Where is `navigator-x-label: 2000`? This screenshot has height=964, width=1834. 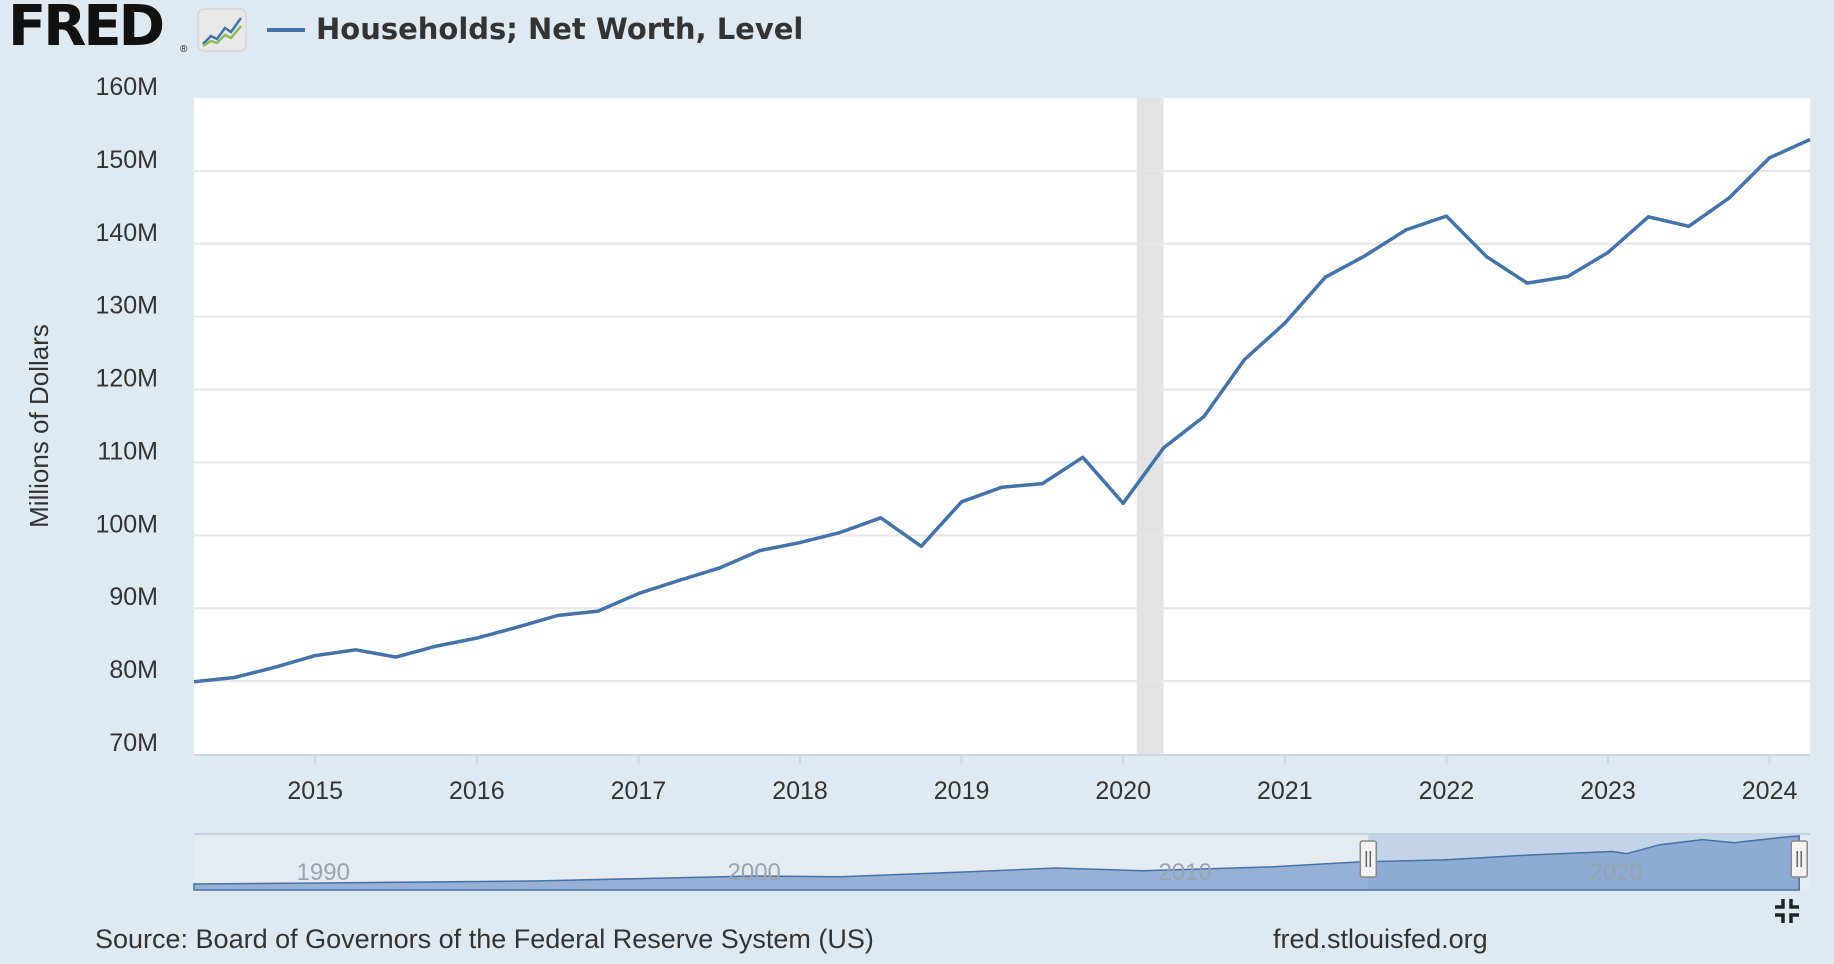 navigator-x-label: 2000 is located at coordinates (754, 872).